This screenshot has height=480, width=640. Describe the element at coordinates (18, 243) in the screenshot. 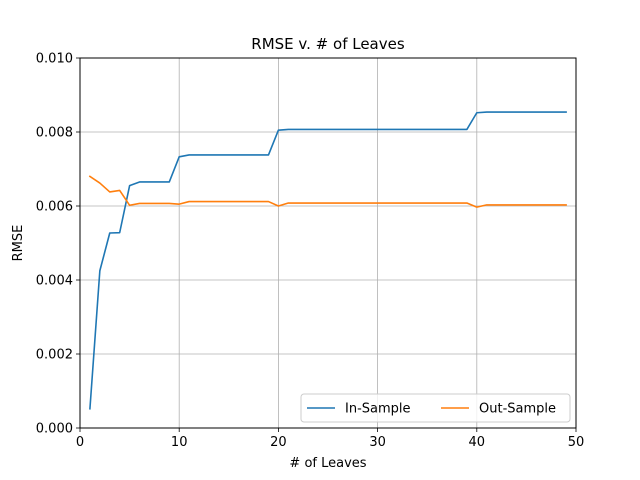

I see `y-axis-label: RMSE` at that location.